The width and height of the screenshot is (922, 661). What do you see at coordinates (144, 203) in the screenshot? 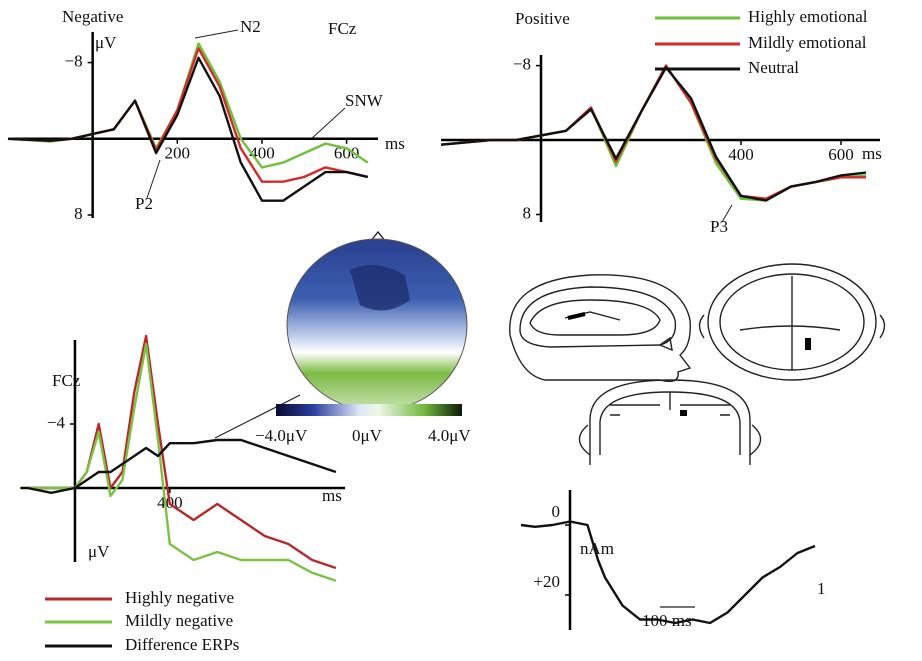
I see `annotation: P2` at bounding box center [144, 203].